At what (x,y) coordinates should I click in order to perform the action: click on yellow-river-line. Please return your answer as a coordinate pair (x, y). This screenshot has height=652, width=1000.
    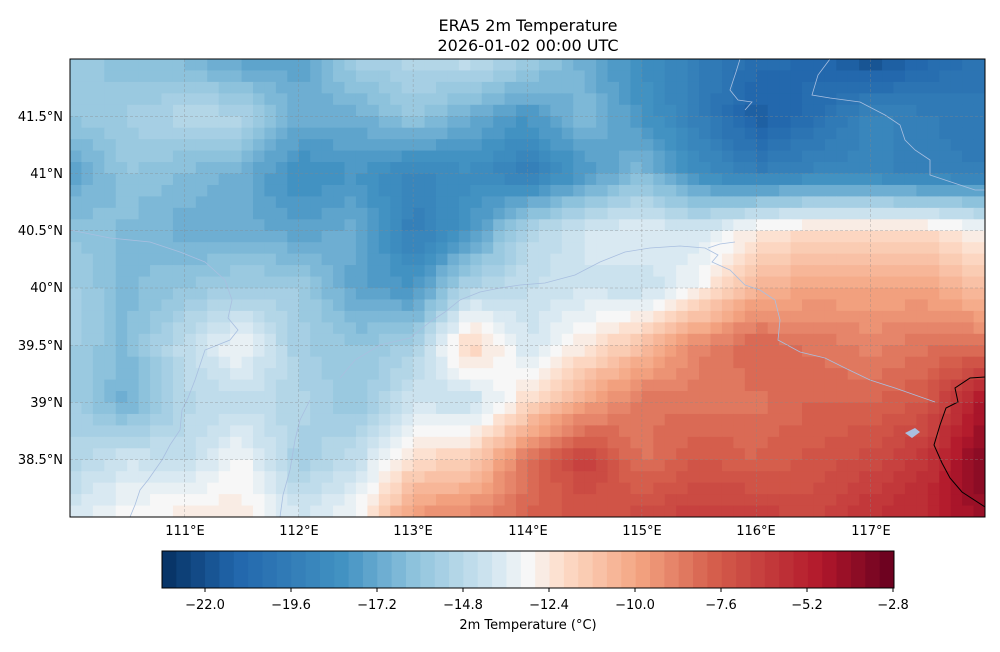
    Looking at the image, I should click on (154, 373).